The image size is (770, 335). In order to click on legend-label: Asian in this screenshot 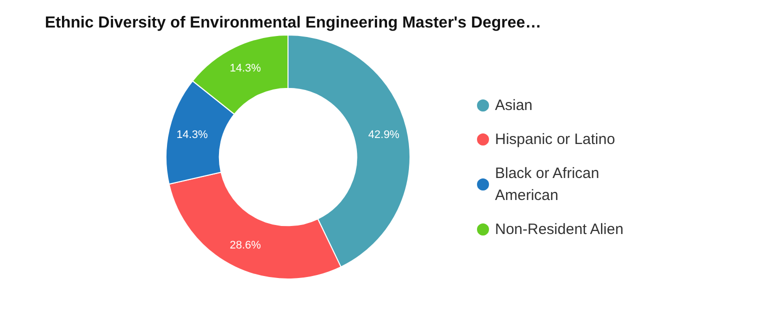, I will do `click(514, 105)`.